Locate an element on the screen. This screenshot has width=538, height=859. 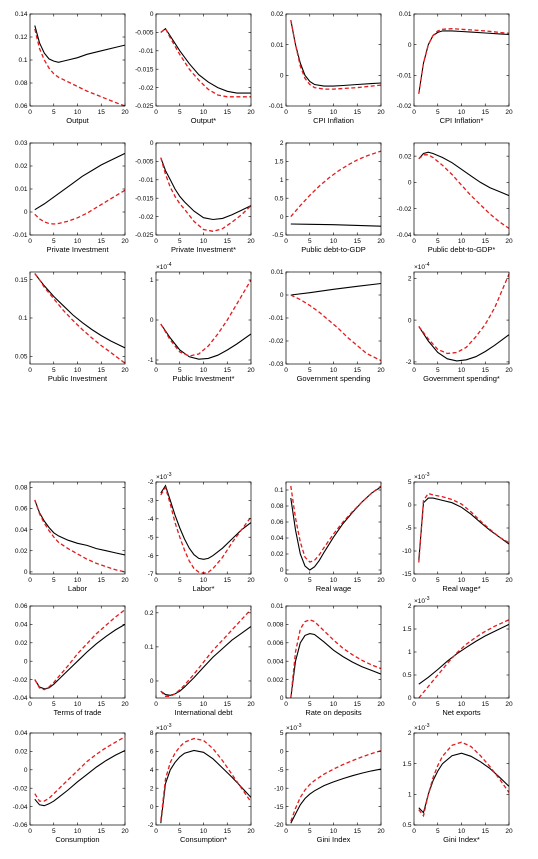
chart-panel: 0 5 10 15 20 0.5 1 1.5 2×10-3 Gini Index* is located at coordinates (457, 783).